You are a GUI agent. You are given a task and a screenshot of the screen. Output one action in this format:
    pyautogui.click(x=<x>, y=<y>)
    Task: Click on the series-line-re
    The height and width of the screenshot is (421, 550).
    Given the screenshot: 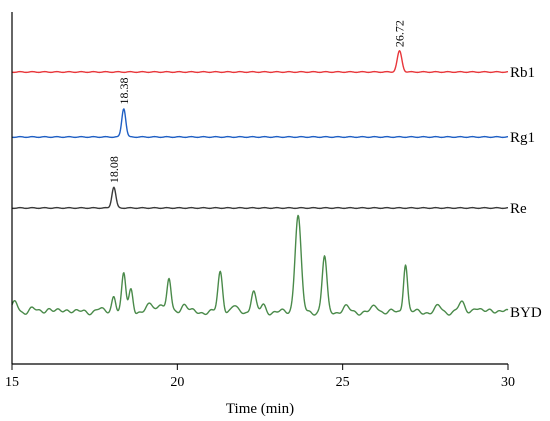 What is the action you would take?
    pyautogui.click(x=260, y=198)
    